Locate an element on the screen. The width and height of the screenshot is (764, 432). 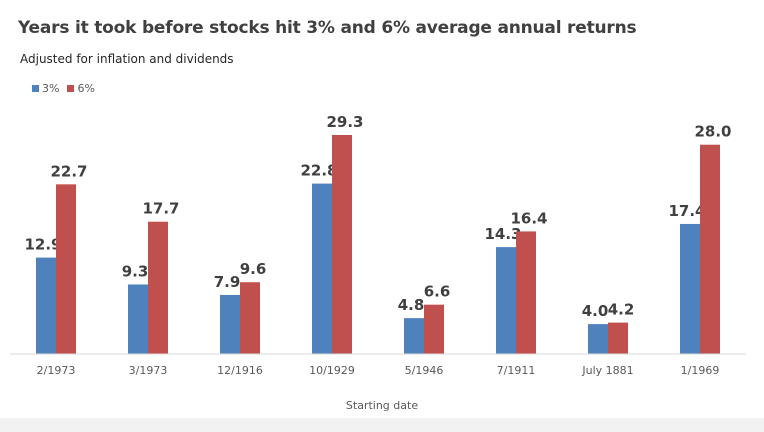
x-tick-label-5: 7/1911 is located at coordinates (516, 370).